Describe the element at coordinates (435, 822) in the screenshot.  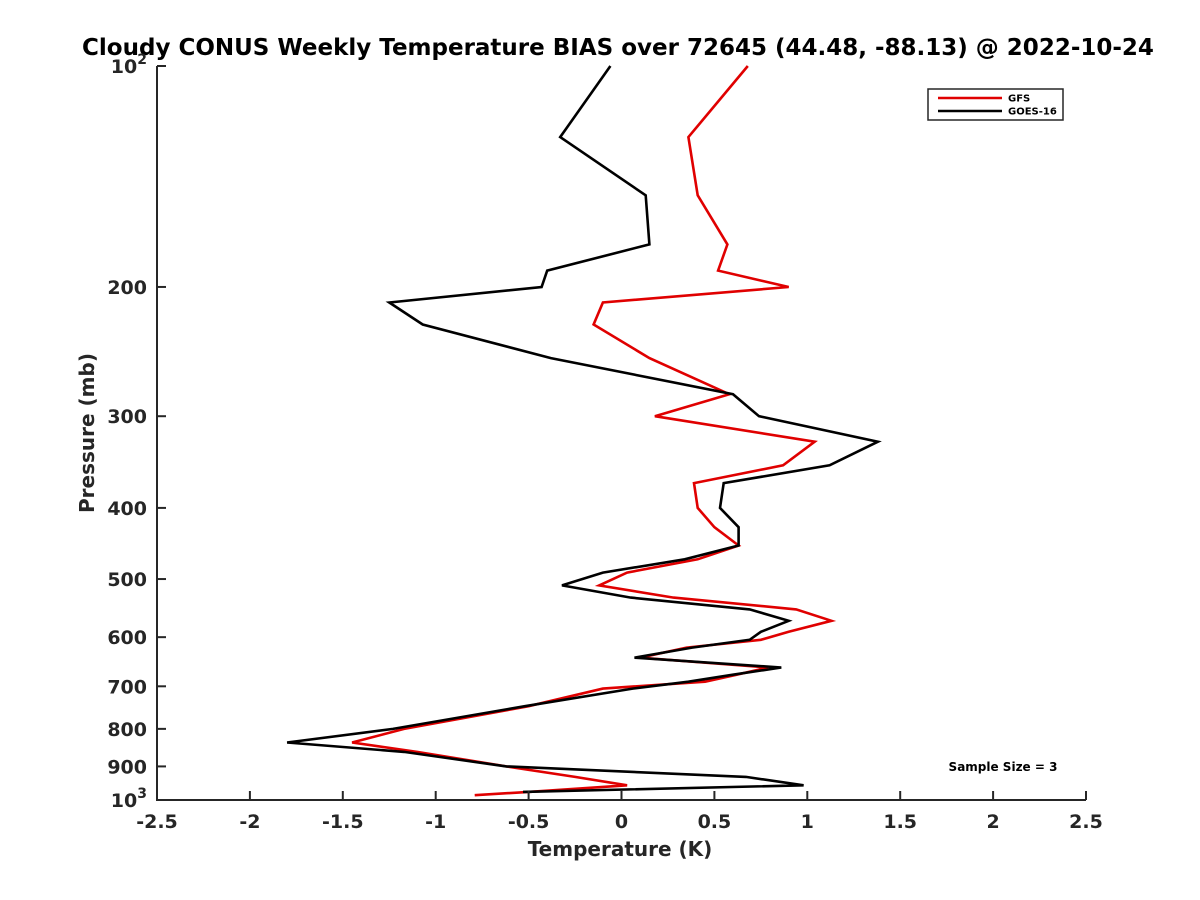
I see `x-tick-label: -1` at that location.